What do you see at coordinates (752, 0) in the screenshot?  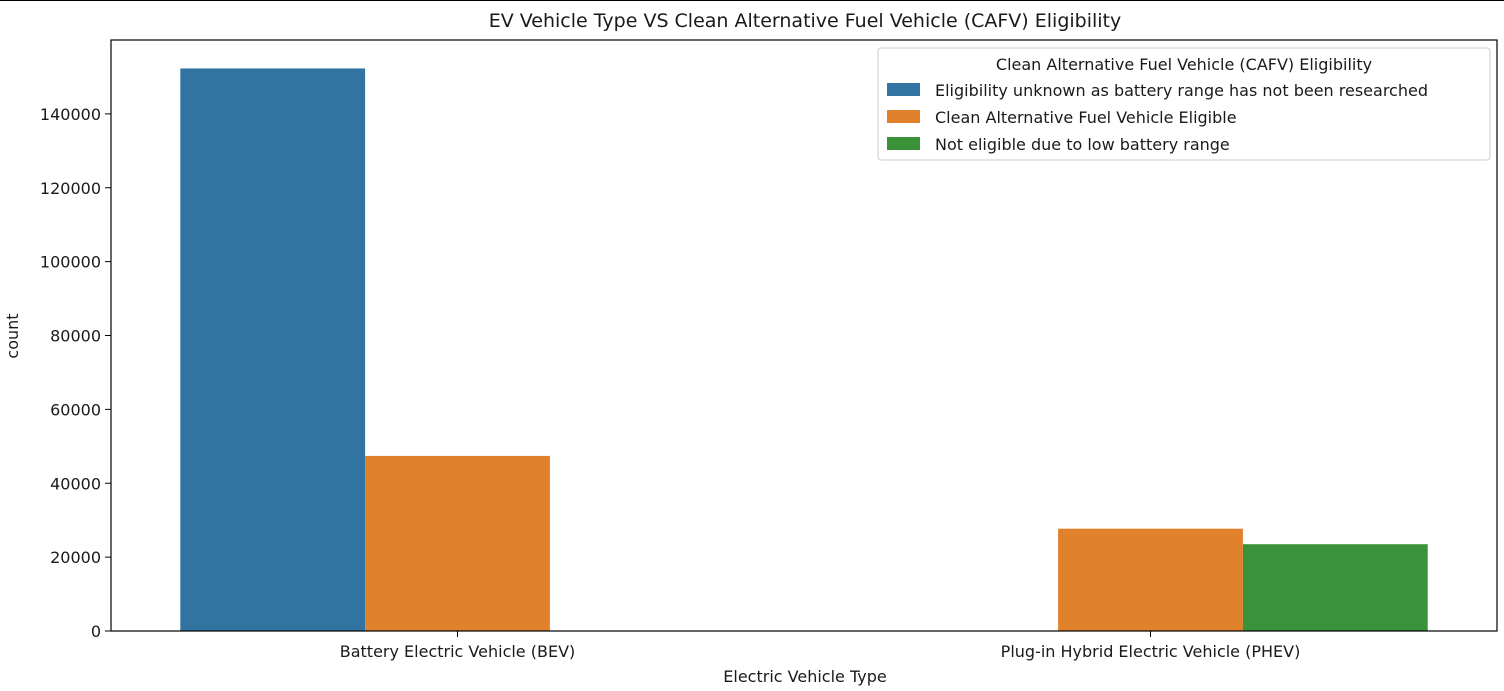 I see `top-border-line` at bounding box center [752, 0].